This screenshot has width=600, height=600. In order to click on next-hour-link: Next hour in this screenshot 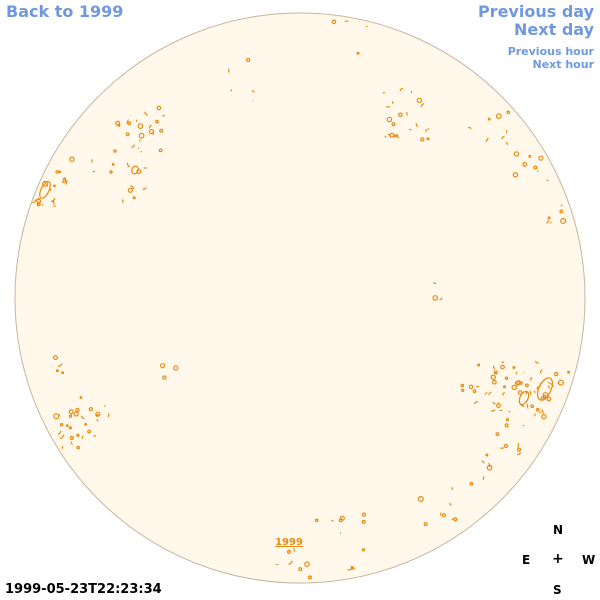, I will do `click(563, 64)`.